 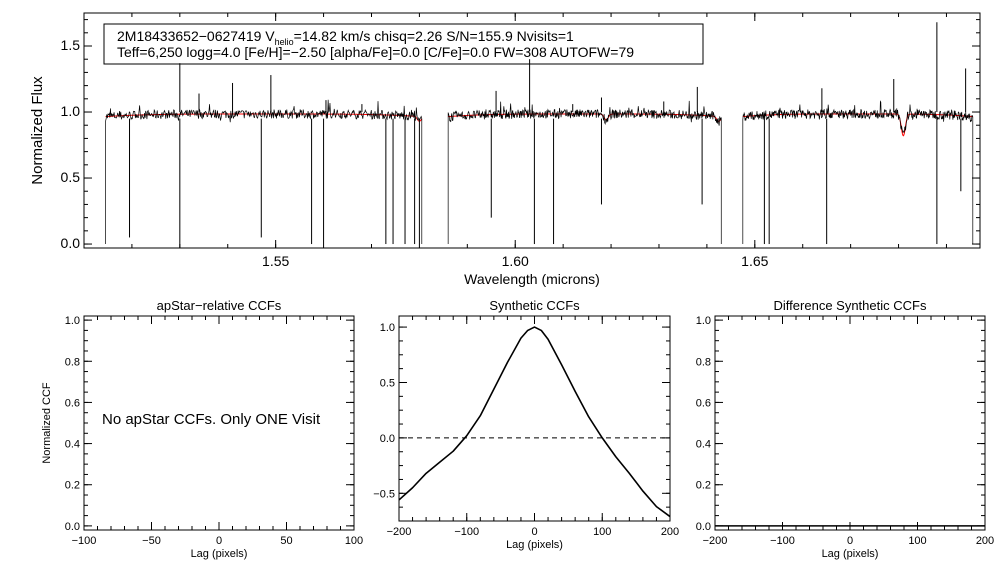 I want to click on apstar-ccf-ytick-label: 1.0, so click(x=72, y=321).